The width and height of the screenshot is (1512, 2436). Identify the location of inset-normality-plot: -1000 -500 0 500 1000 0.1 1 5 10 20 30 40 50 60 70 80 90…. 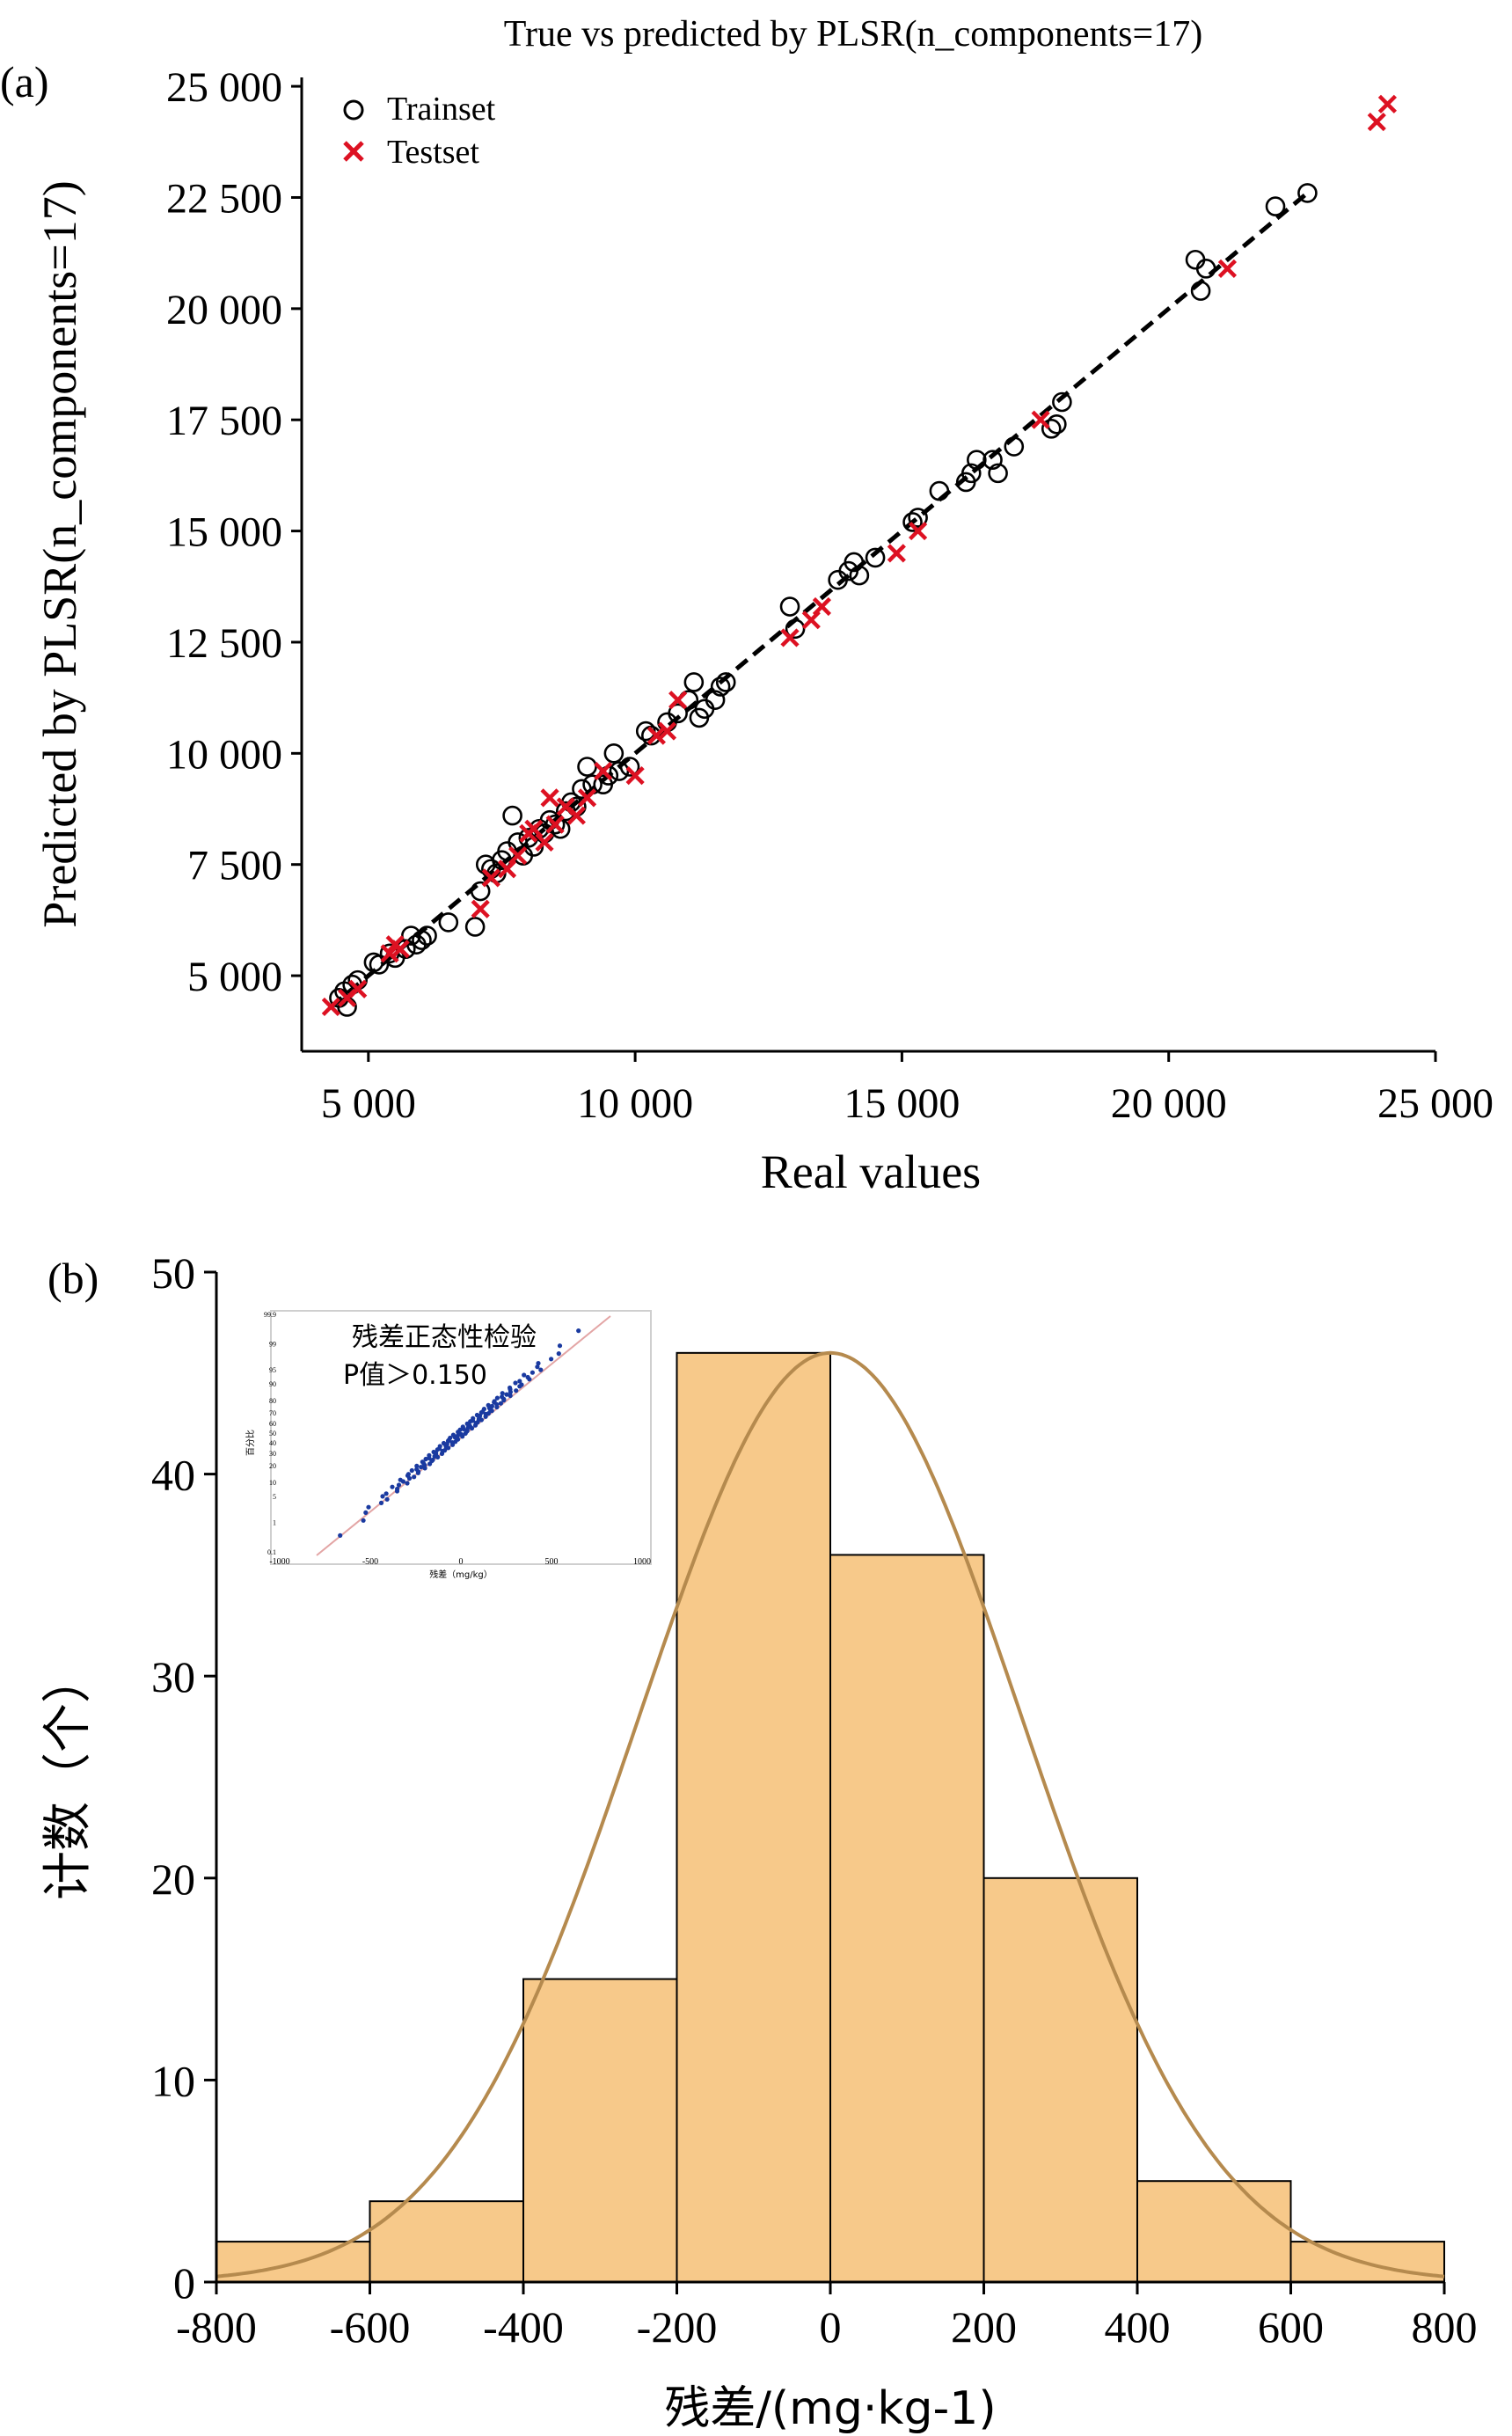
(448, 1445).